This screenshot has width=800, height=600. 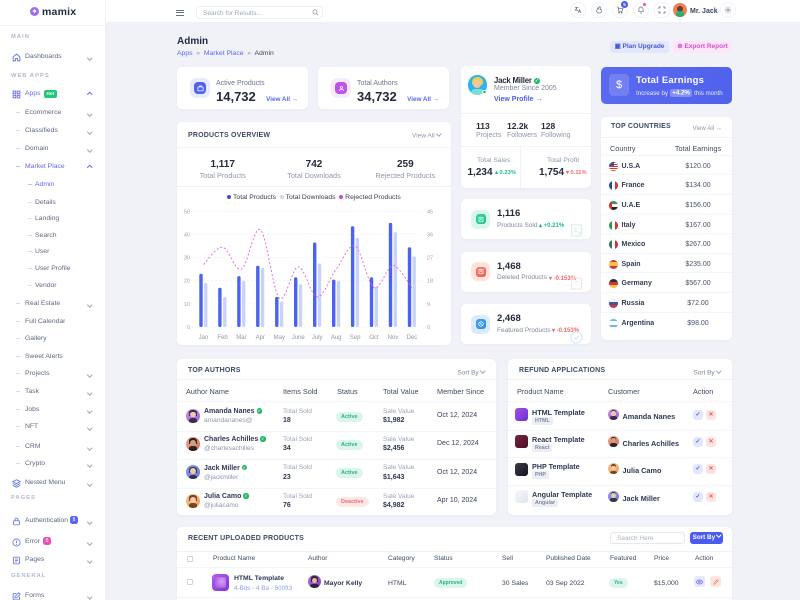 I want to click on svg-text: Sep, so click(x=355, y=338).